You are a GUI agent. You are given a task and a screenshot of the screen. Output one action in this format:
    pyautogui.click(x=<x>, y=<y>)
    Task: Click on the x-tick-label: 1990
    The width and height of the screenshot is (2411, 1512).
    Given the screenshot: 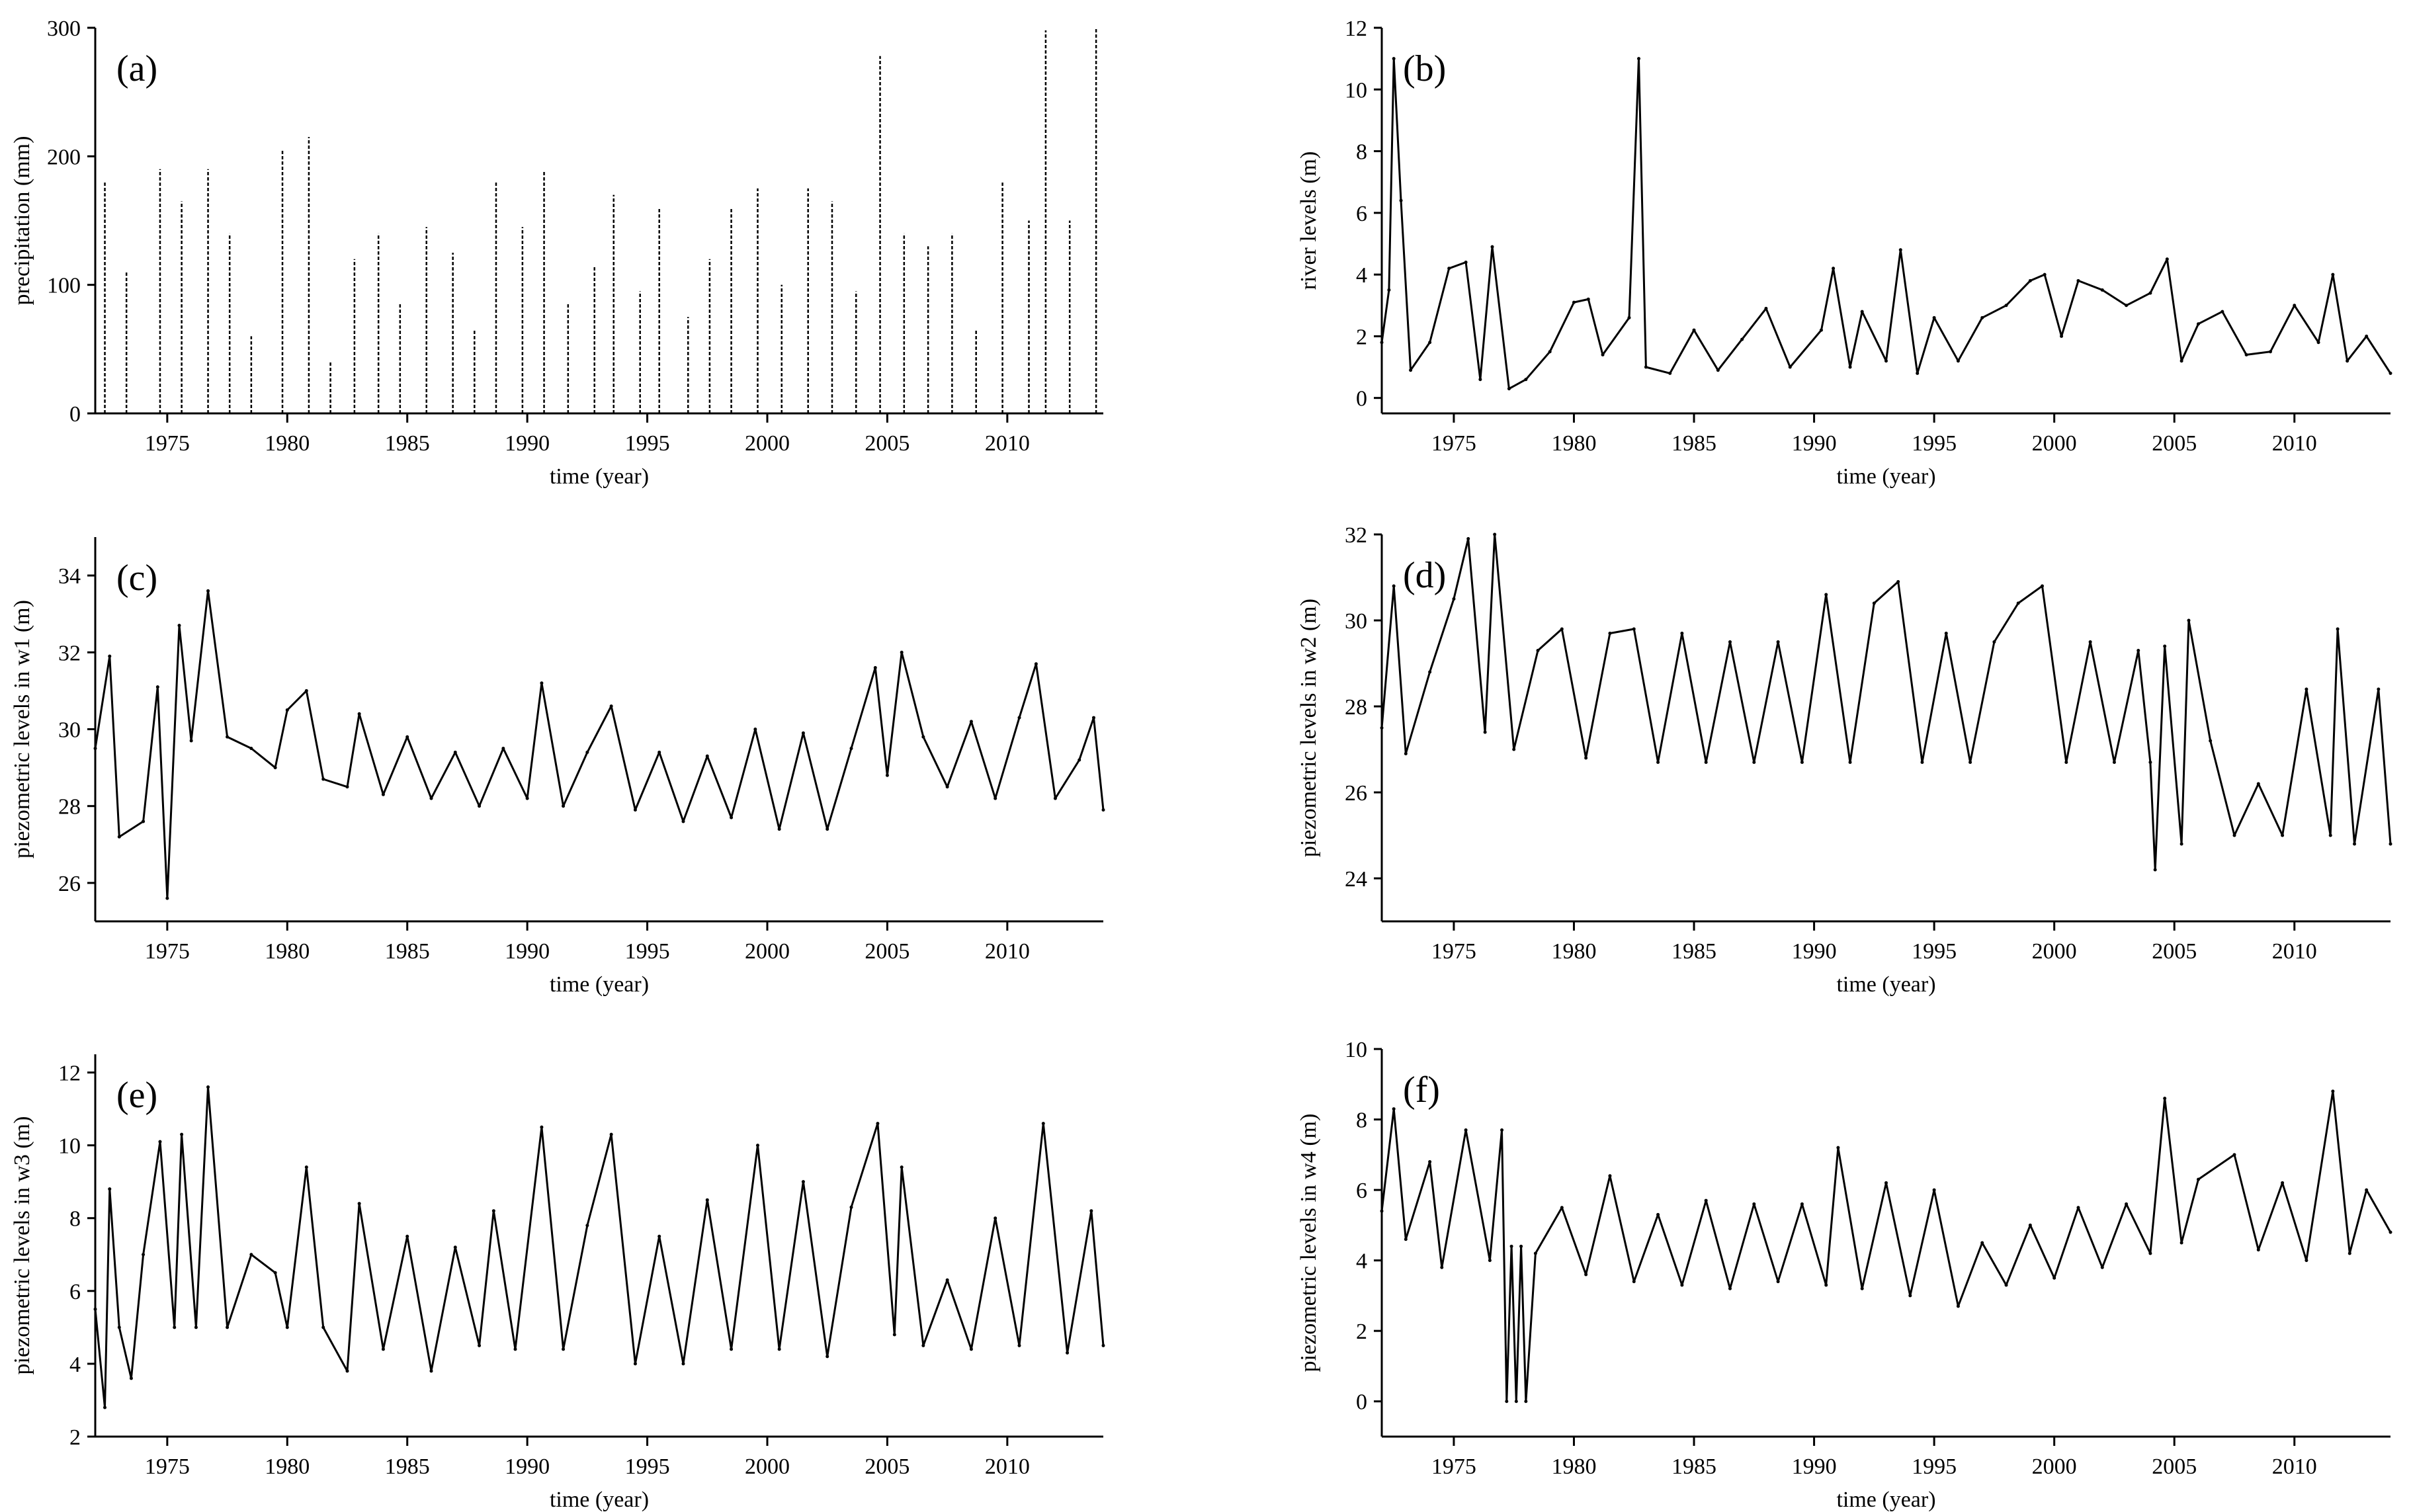 What is the action you would take?
    pyautogui.click(x=527, y=444)
    